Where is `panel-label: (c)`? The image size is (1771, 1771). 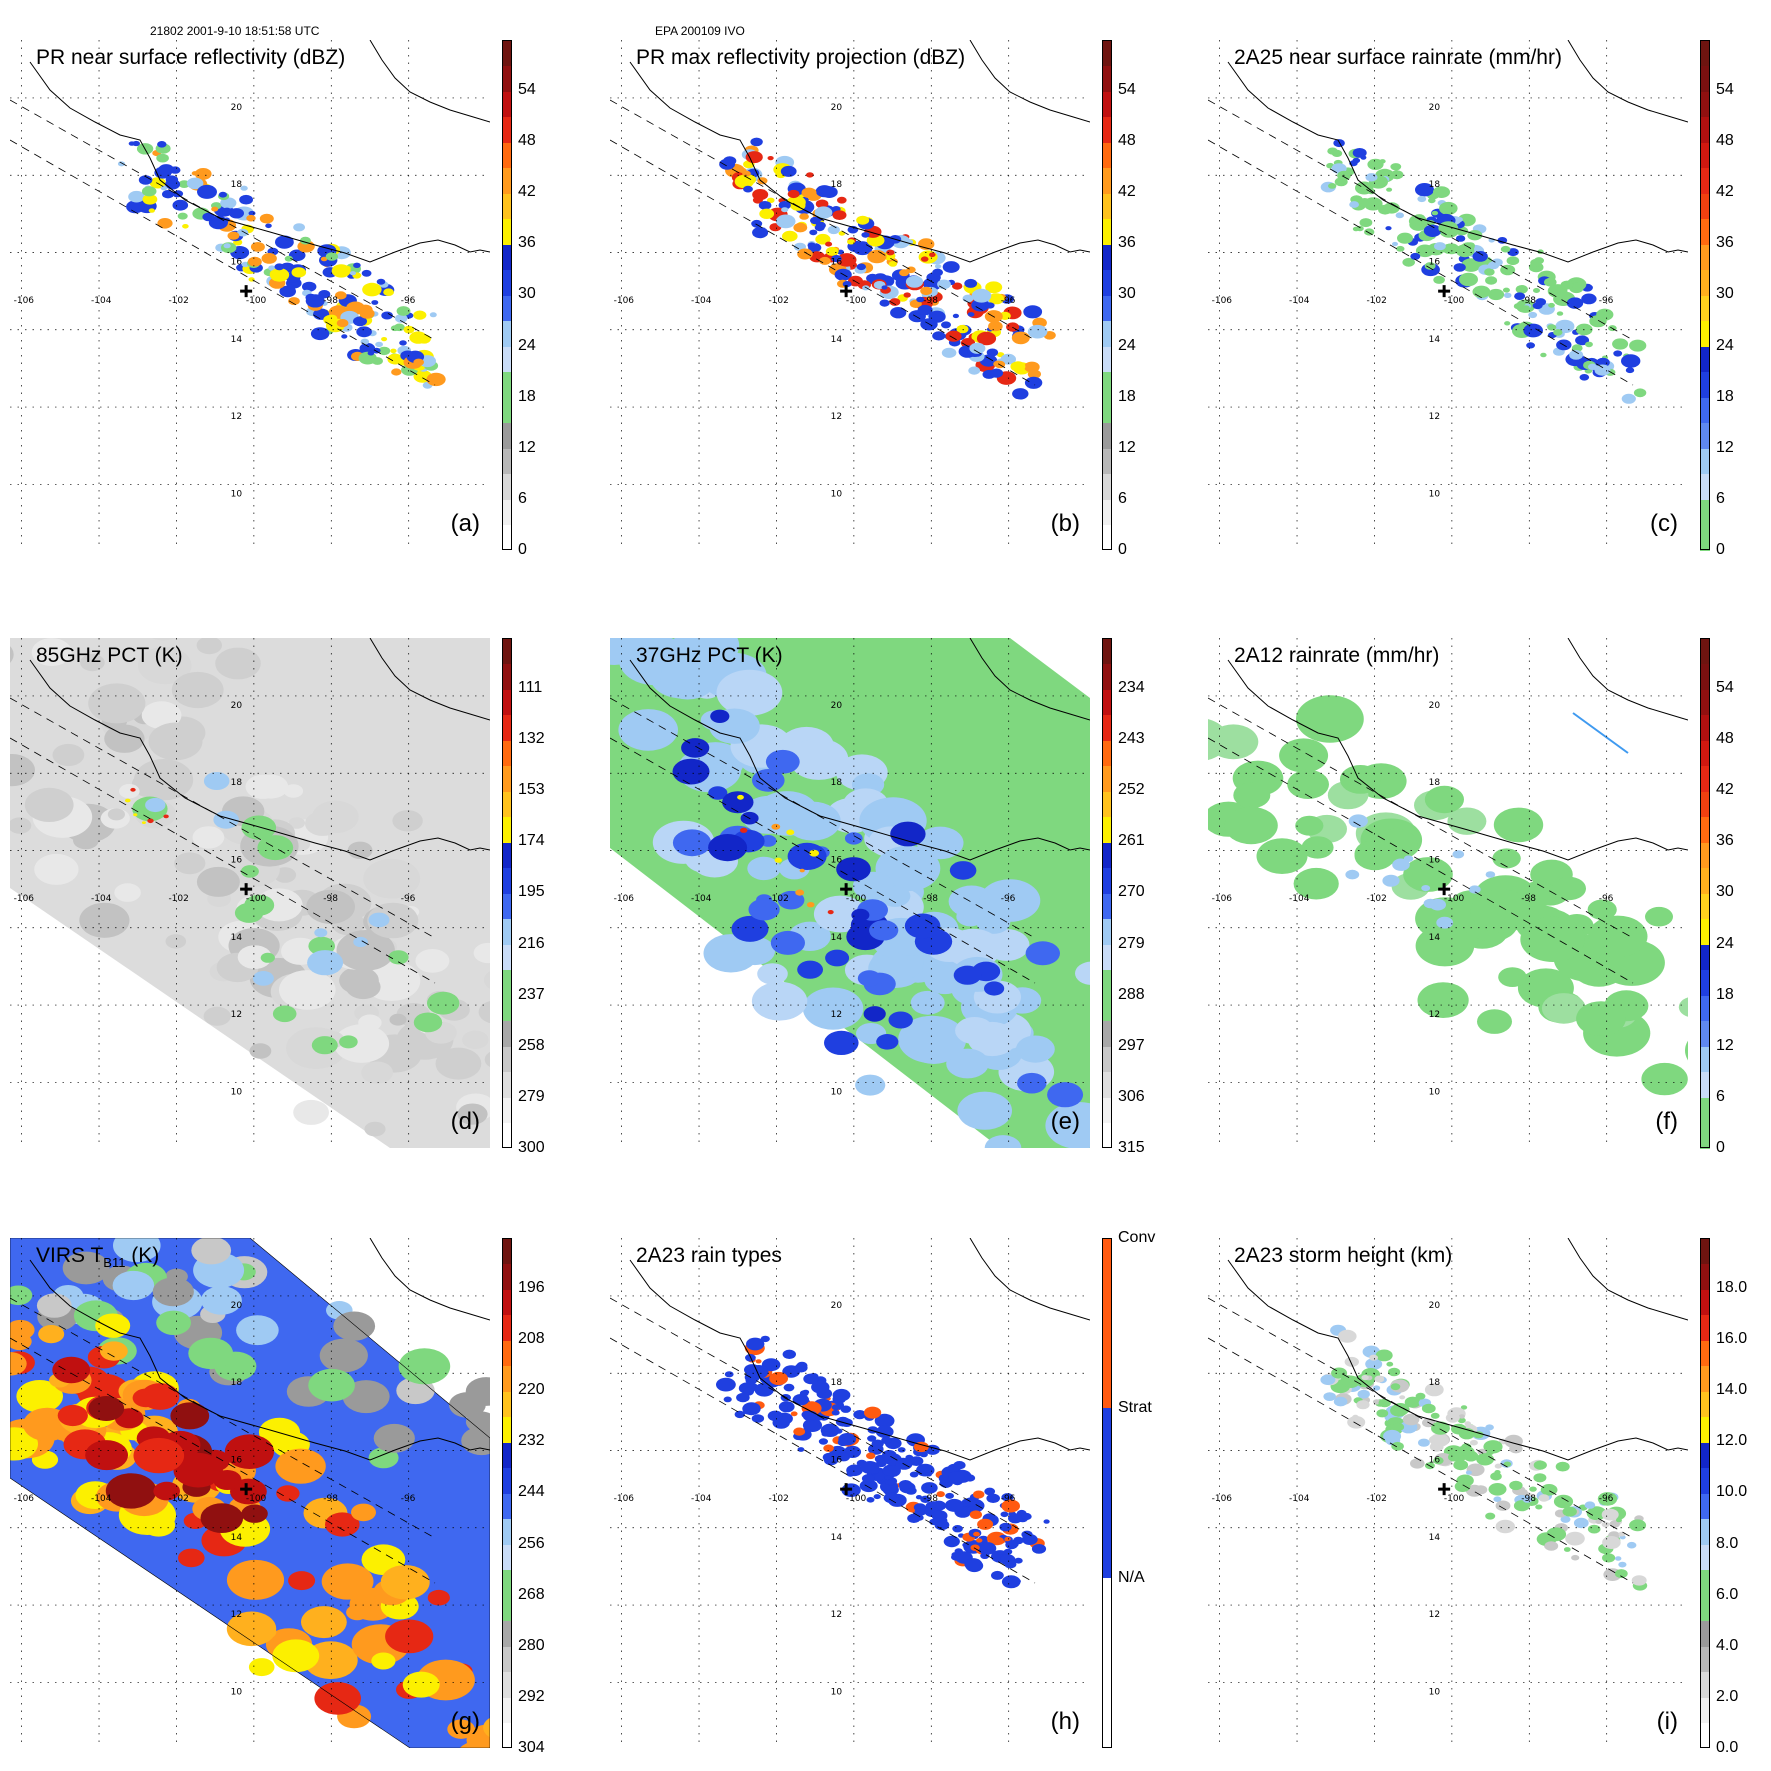
panel-label: (c) is located at coordinates (1664, 523).